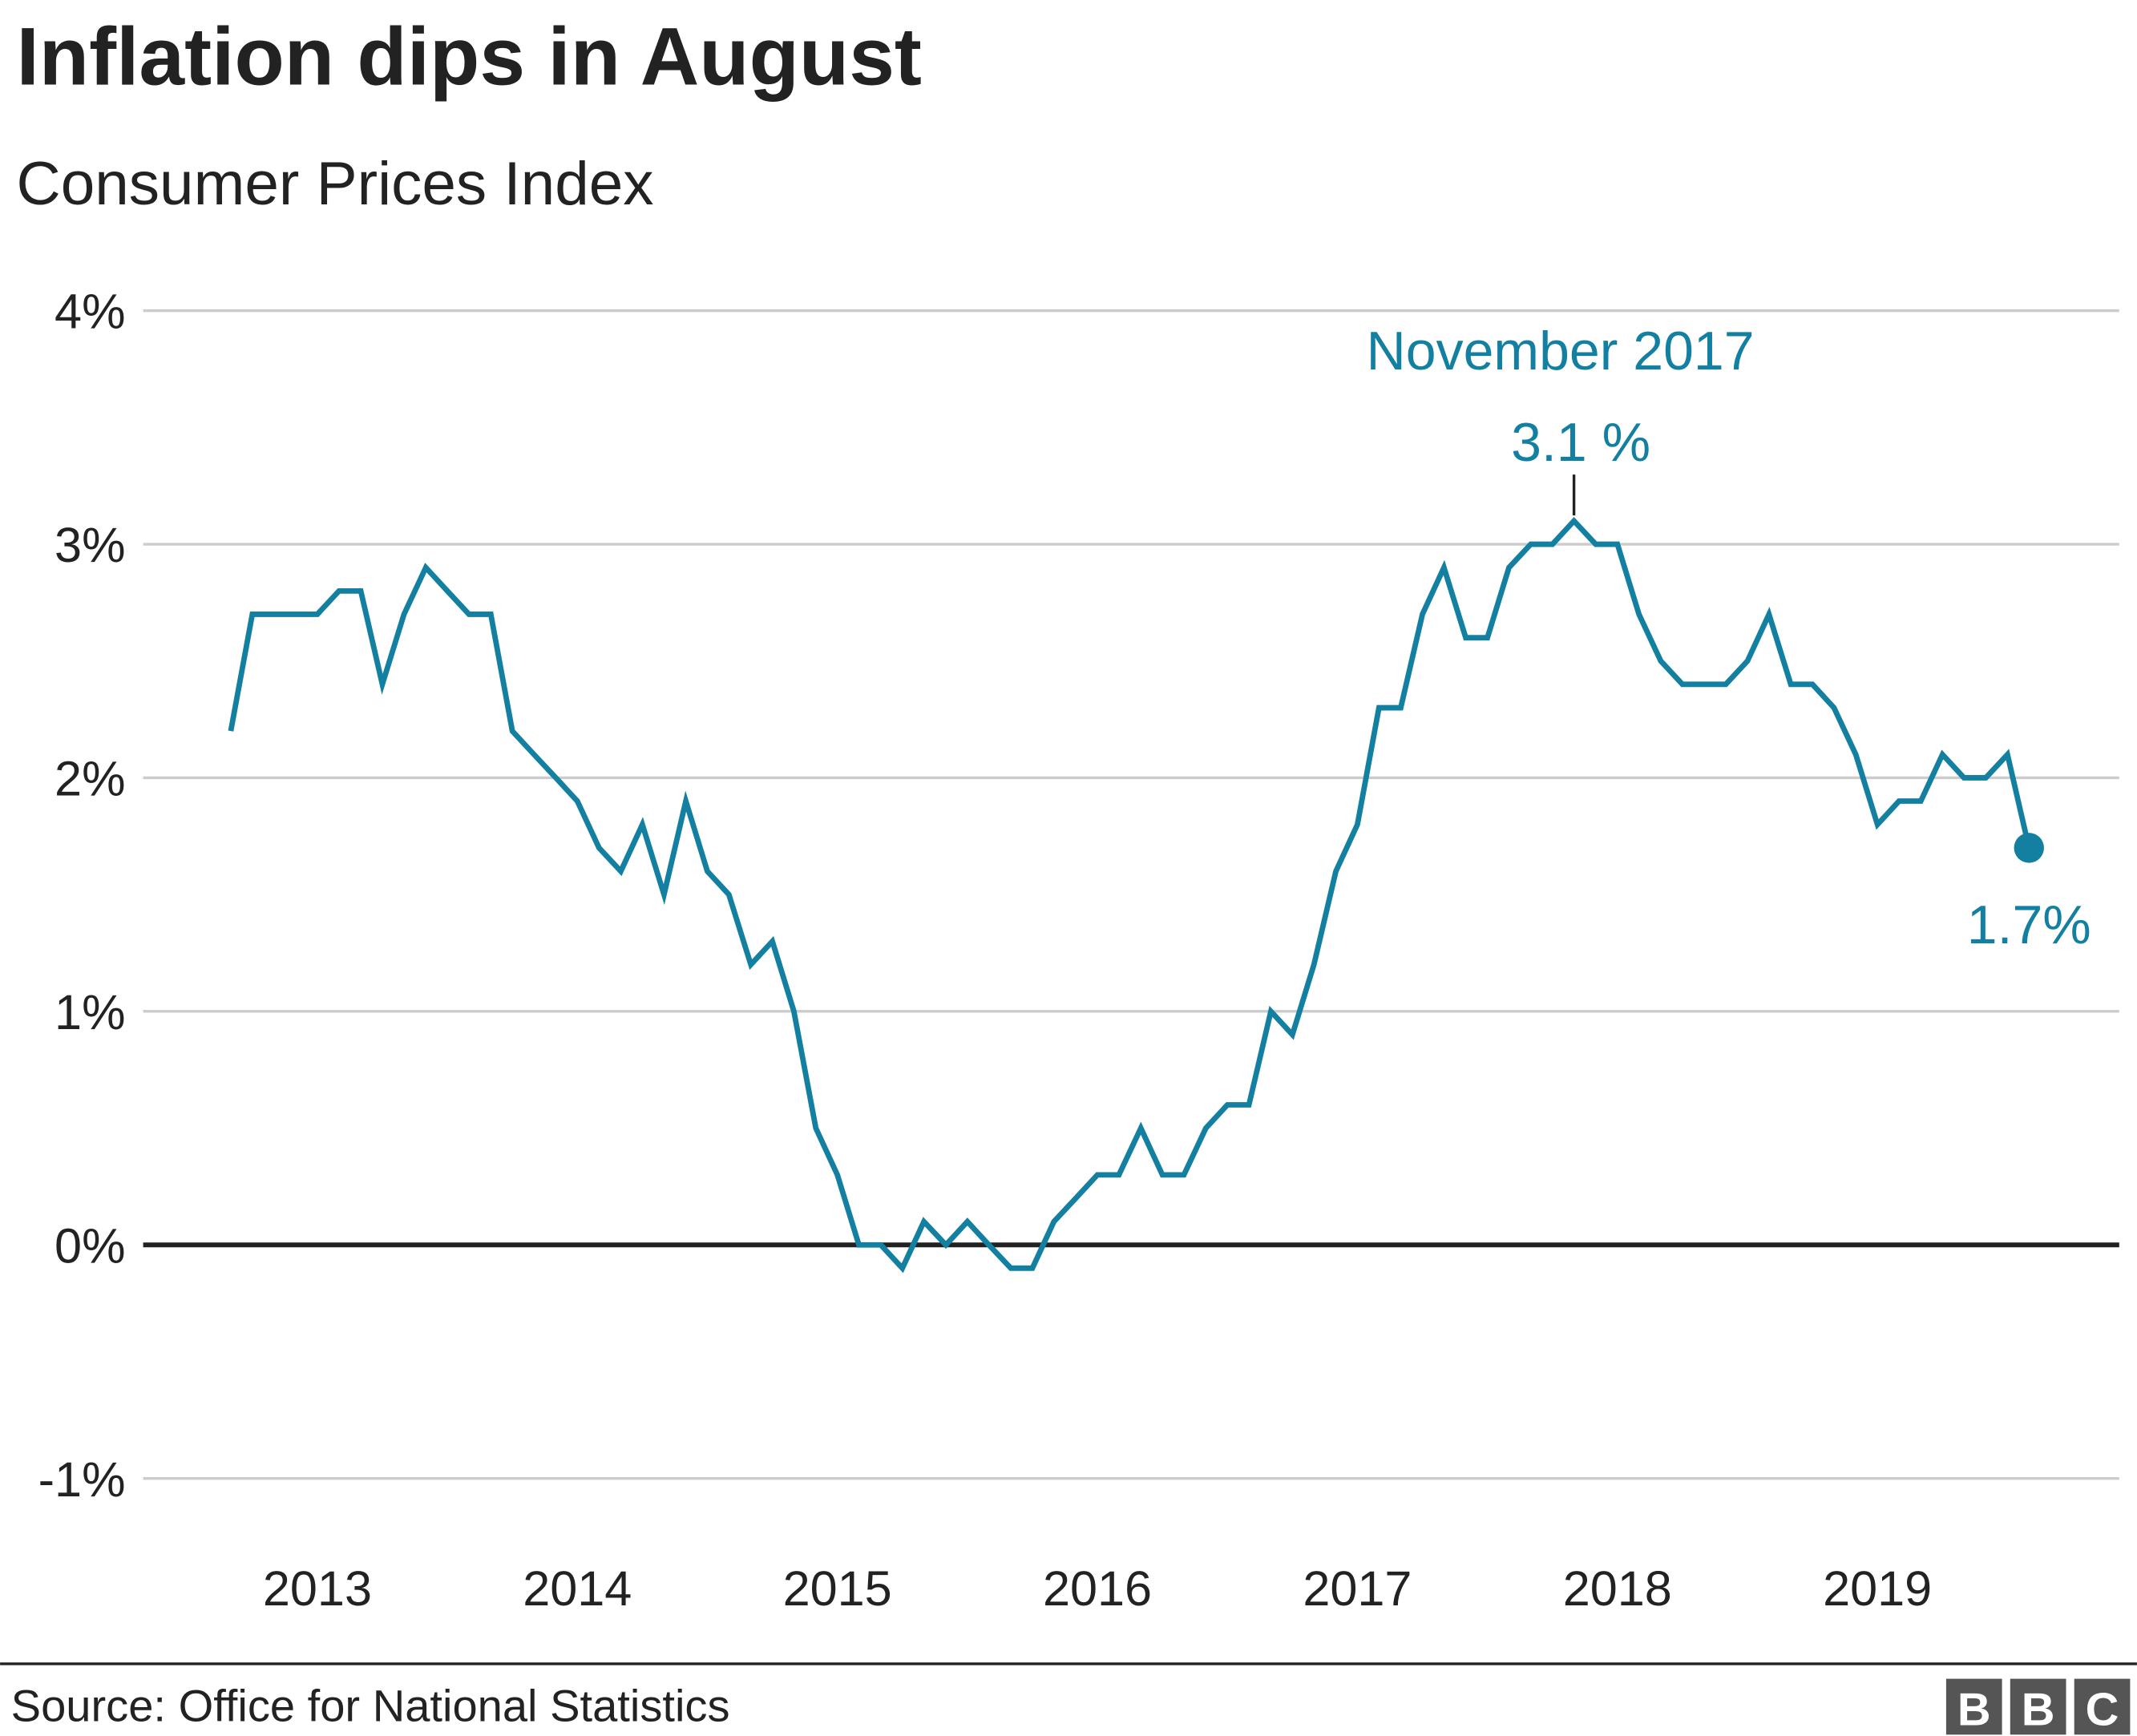 The width and height of the screenshot is (2137, 1736). Describe the element at coordinates (1878, 1589) in the screenshot. I see `x-tick-label: 2019` at that location.